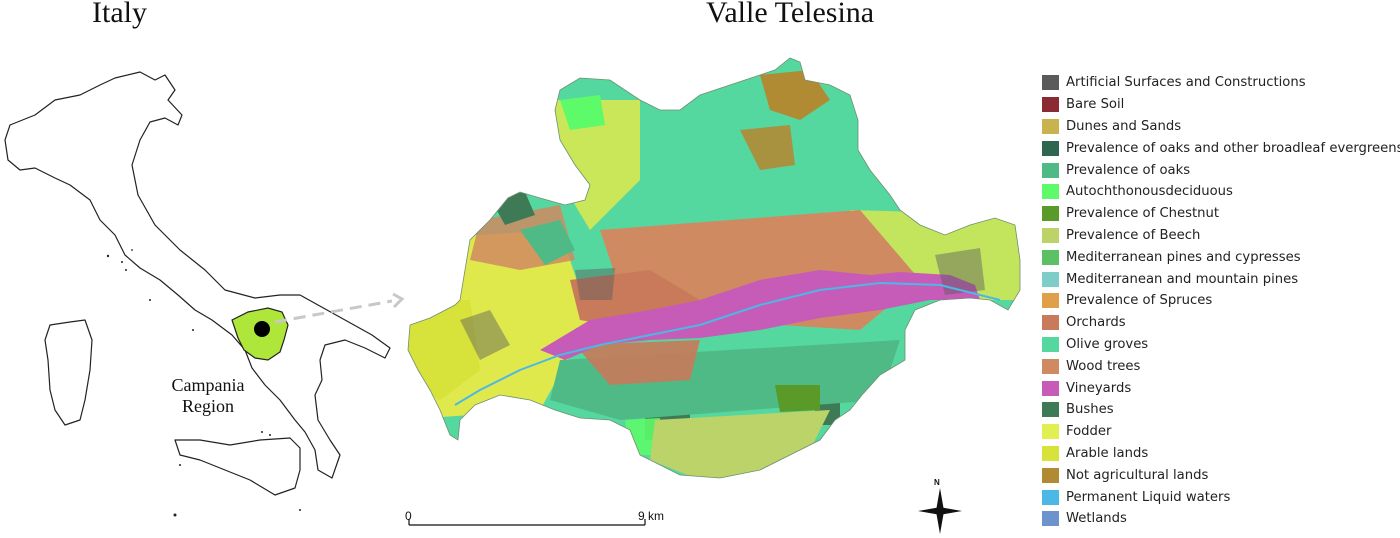 Image resolution: width=1400 pixels, height=538 pixels. What do you see at coordinates (1221, 127) in the screenshot?
I see `legend-item: Dunes and Sands` at bounding box center [1221, 127].